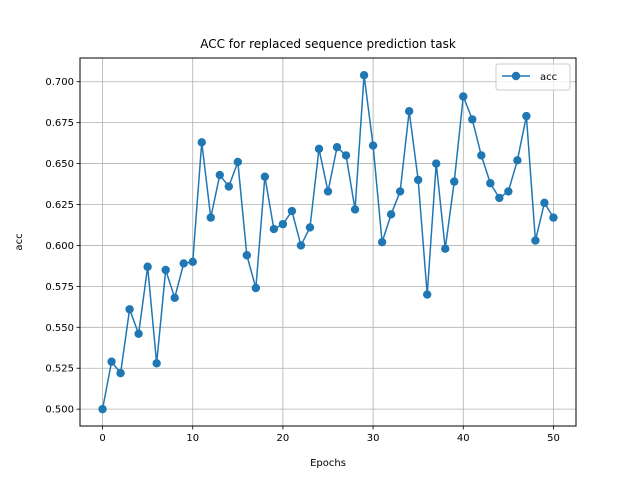 The image size is (640, 480). What do you see at coordinates (59, 82) in the screenshot?
I see `y-tick-label: 0.700` at bounding box center [59, 82].